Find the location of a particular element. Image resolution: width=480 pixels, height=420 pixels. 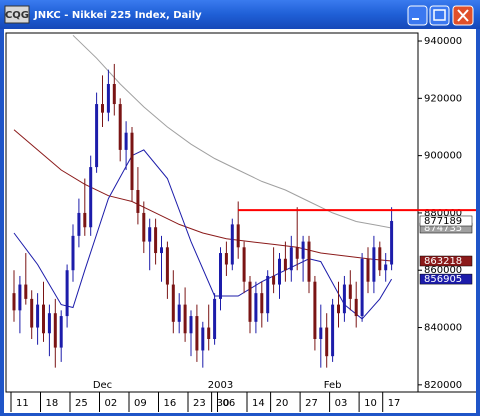

x-tick-label: 03 is located at coordinates (341, 403).